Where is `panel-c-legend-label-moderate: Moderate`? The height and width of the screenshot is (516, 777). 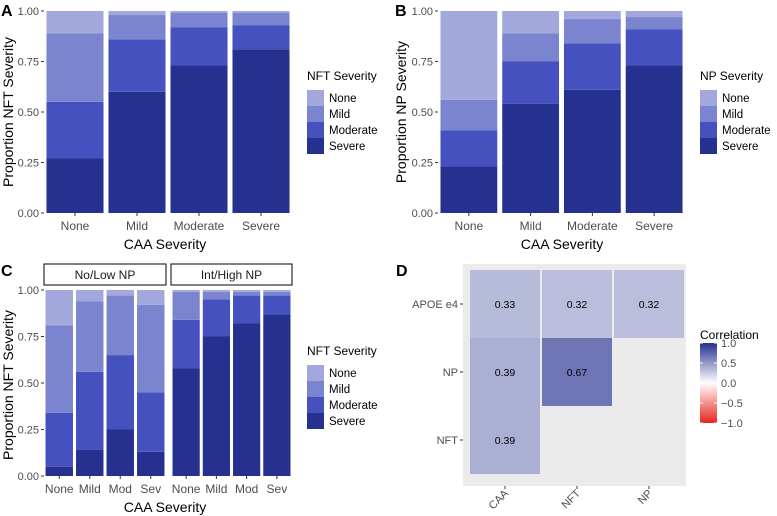
panel-c-legend-label-moderate: Moderate is located at coordinates (353, 406).